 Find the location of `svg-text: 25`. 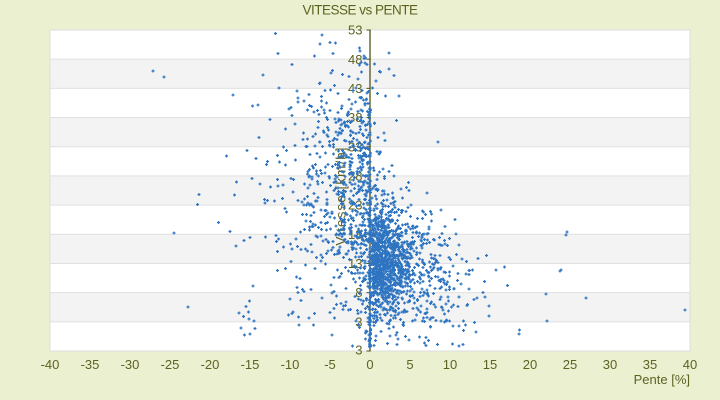

svg-text: 25 is located at coordinates (570, 364).